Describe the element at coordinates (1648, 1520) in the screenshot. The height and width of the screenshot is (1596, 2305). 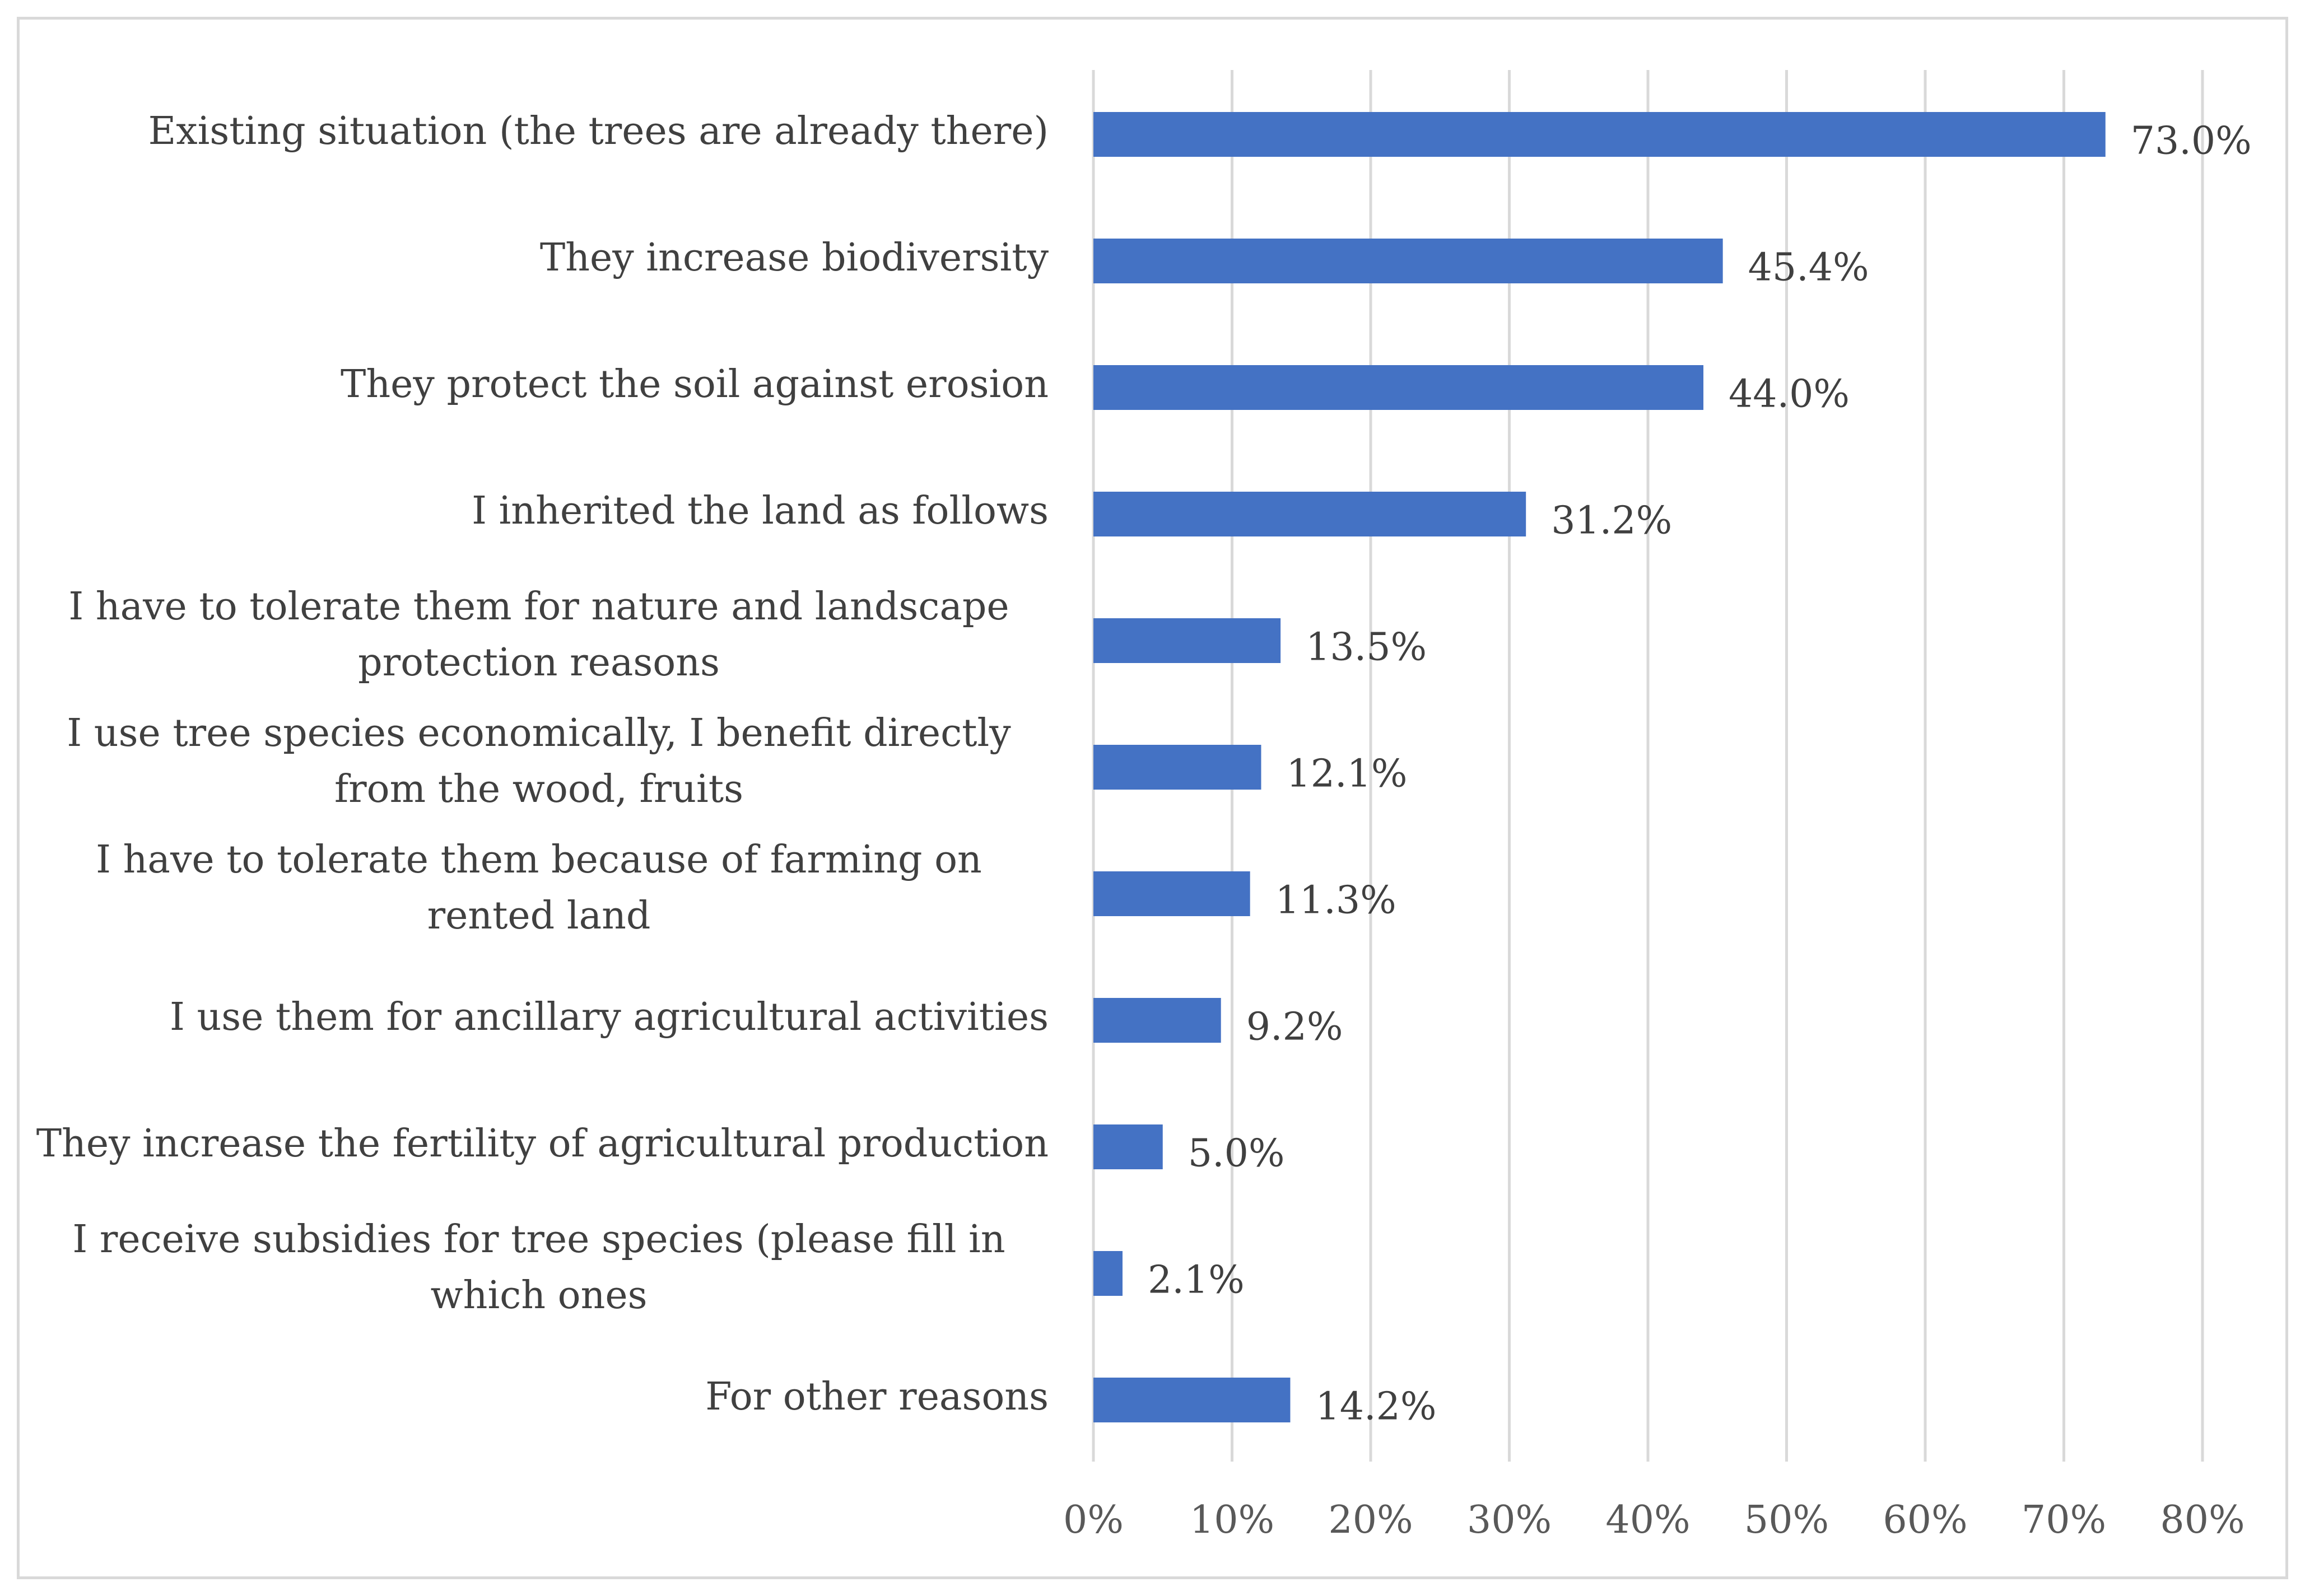
I see `x-tick-label: 40%` at that location.